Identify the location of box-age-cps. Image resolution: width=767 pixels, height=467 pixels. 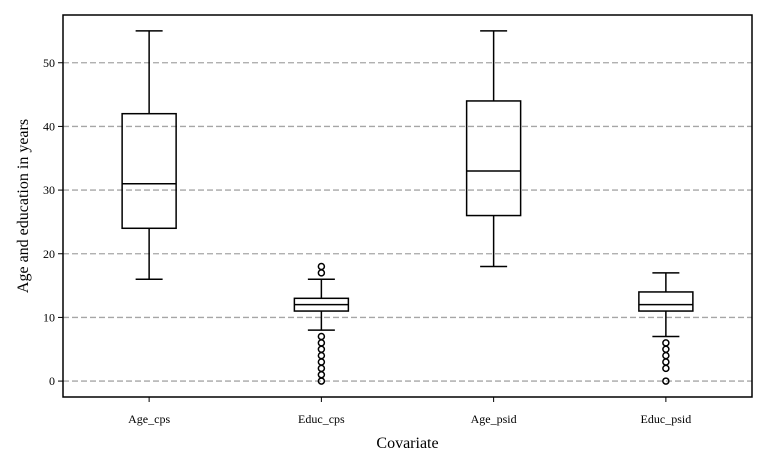
(149, 155).